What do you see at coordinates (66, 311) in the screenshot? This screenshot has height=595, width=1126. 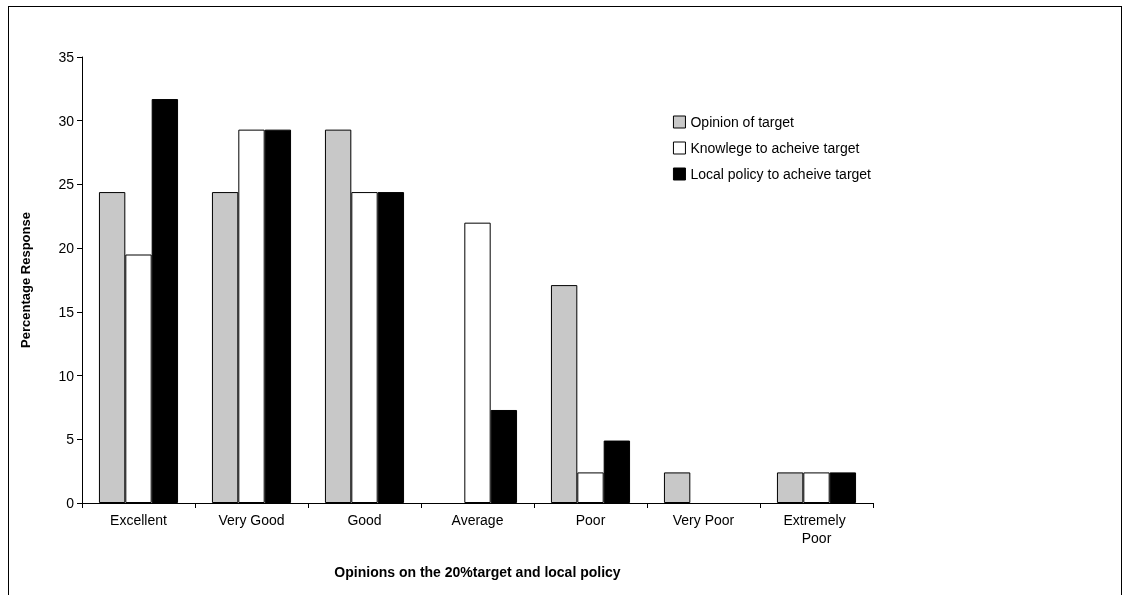 I see `y-tick-label: 15` at bounding box center [66, 311].